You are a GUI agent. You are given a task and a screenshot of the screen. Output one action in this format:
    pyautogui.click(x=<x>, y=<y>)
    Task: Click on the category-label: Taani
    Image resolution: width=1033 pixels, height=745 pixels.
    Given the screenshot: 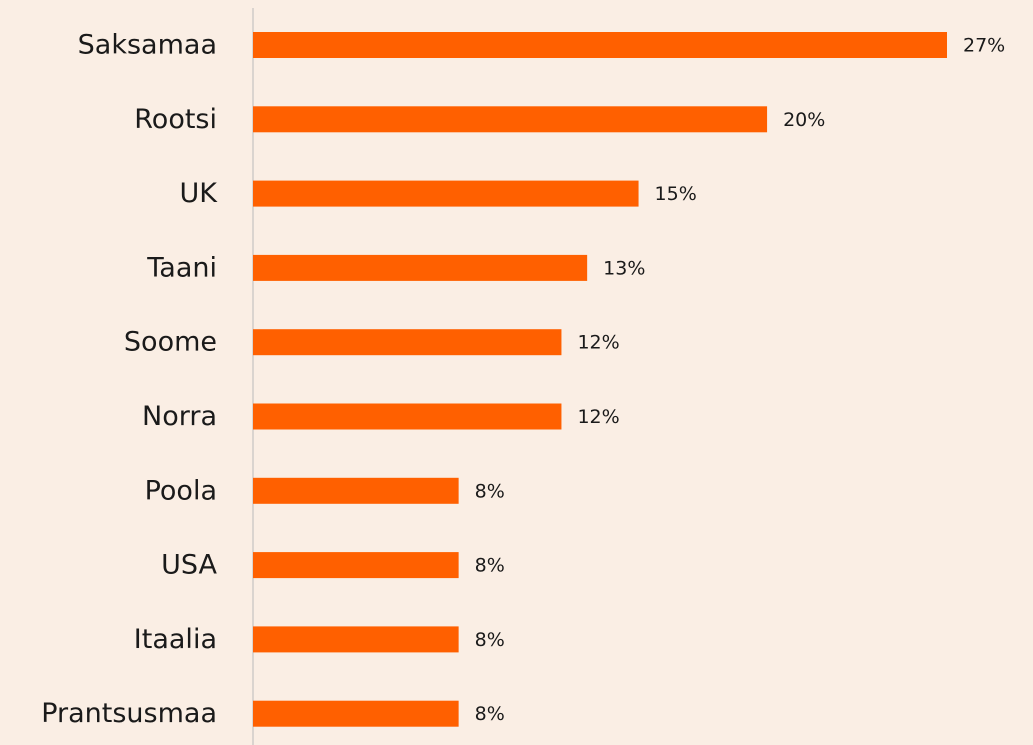 What is the action you would take?
    pyautogui.click(x=181, y=267)
    